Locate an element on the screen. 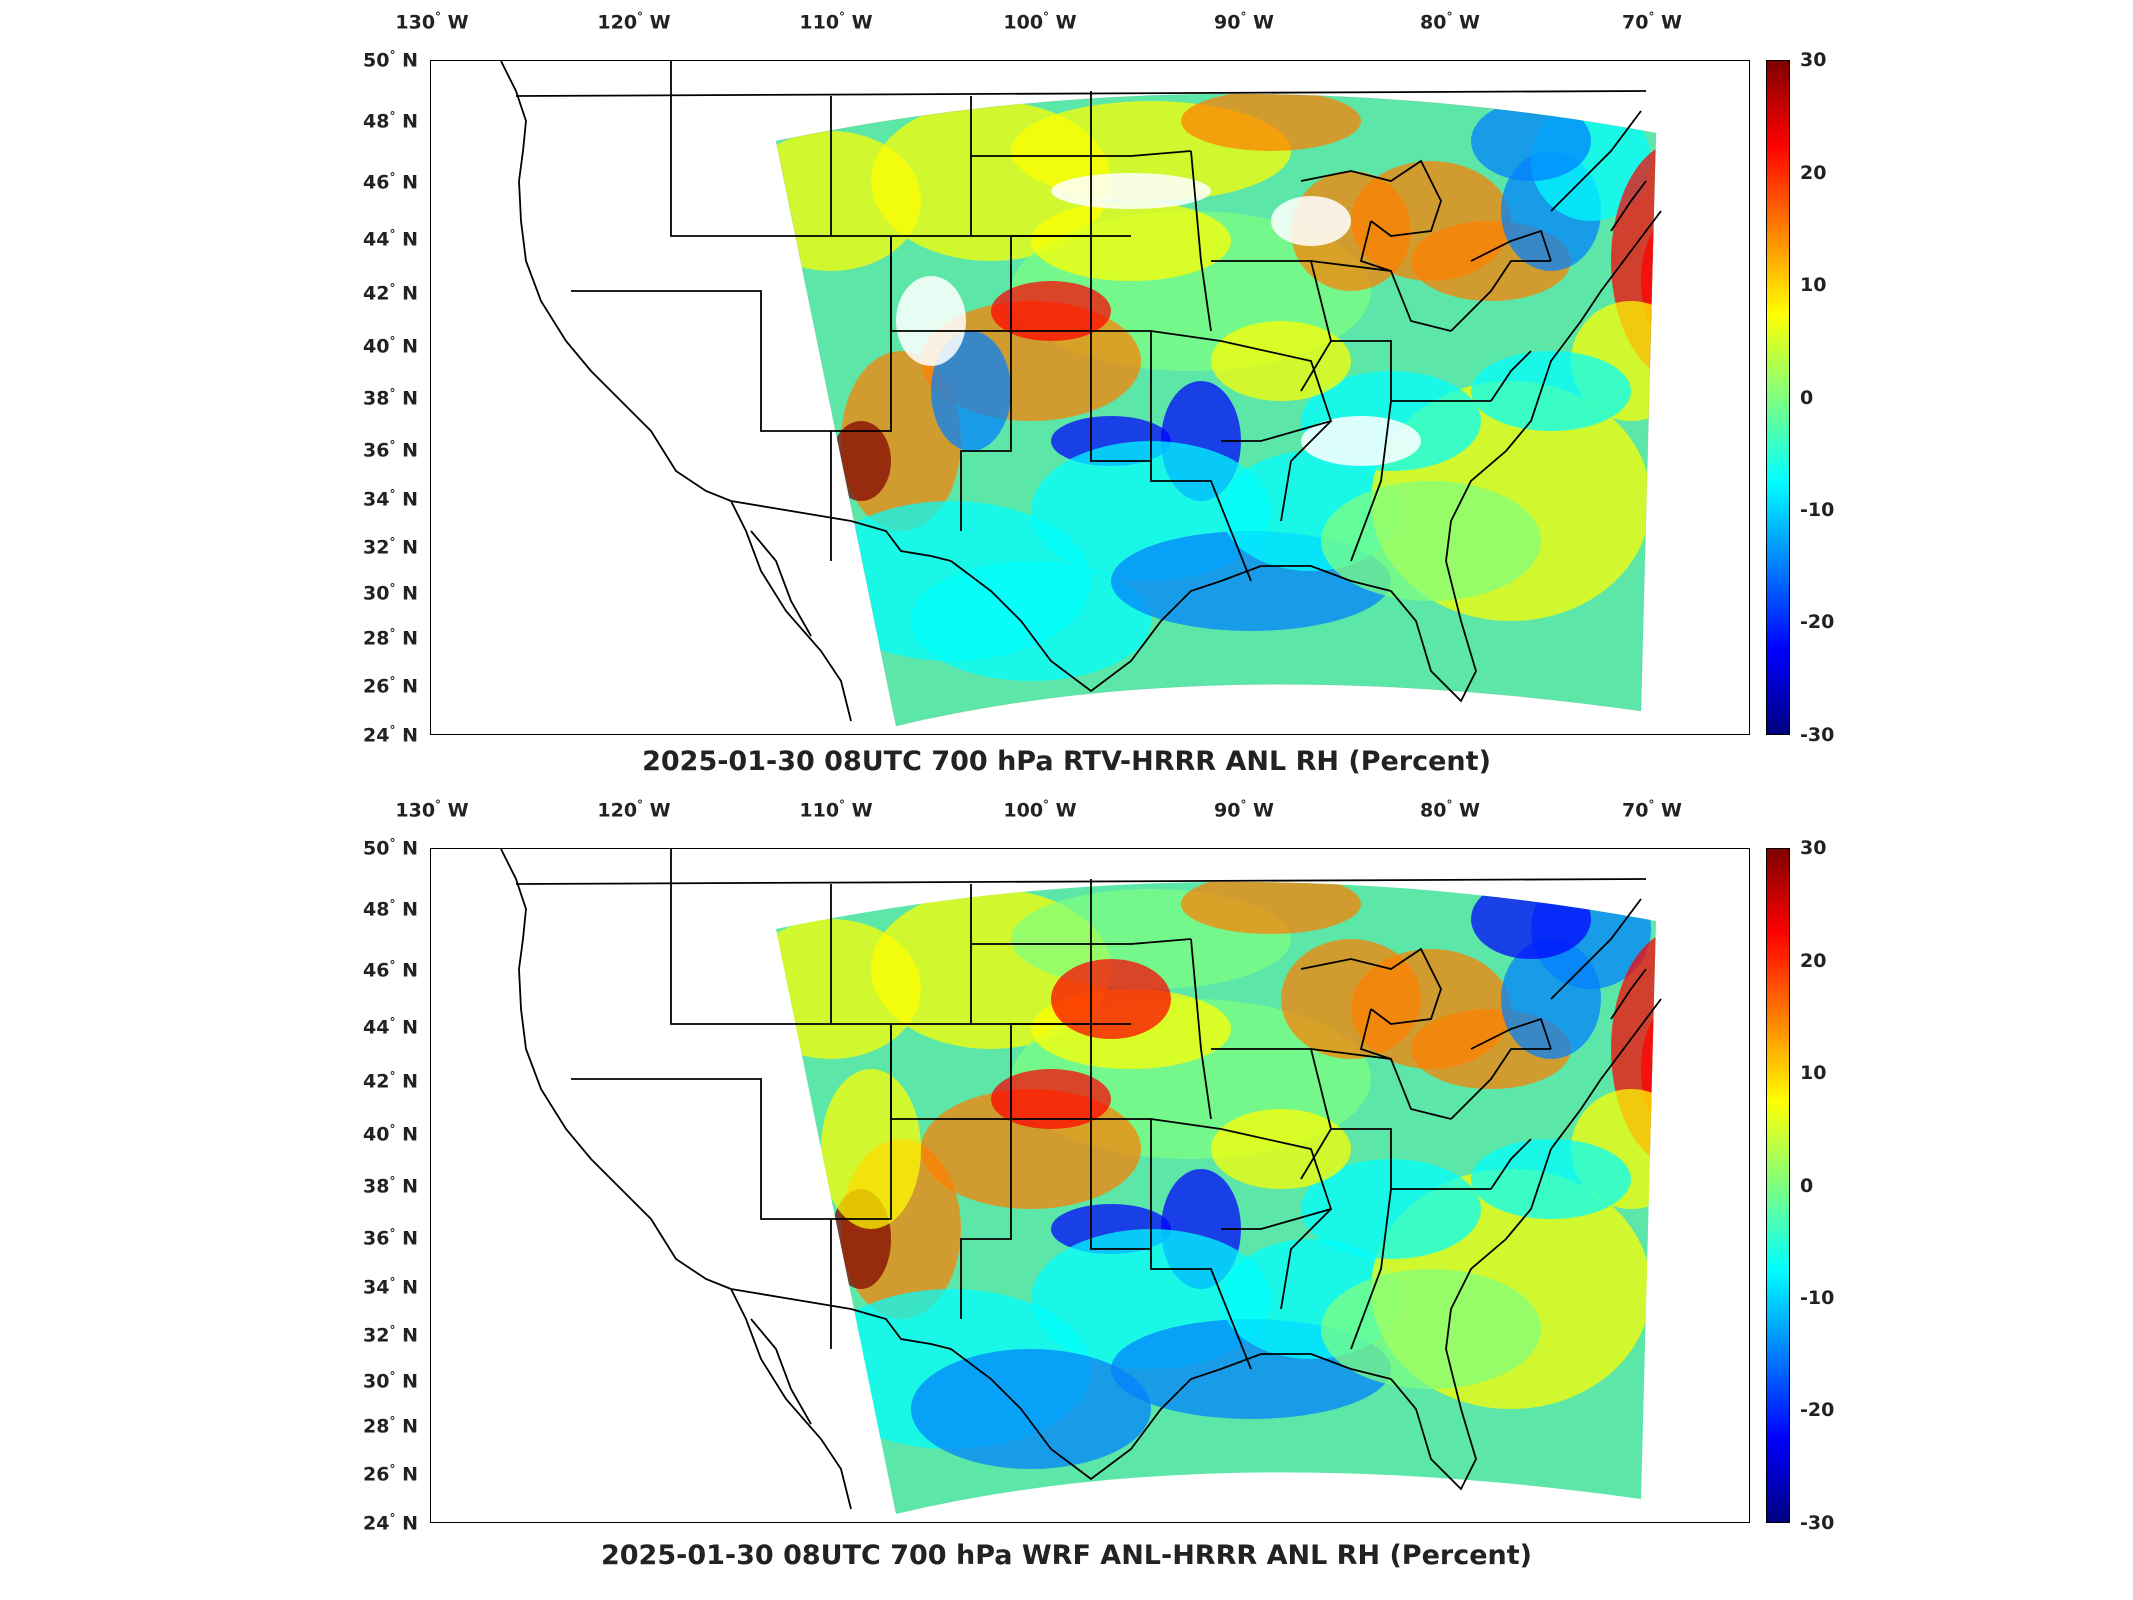 This screenshot has height=1600, width=2133. colorbar is located at coordinates (1778, 397).